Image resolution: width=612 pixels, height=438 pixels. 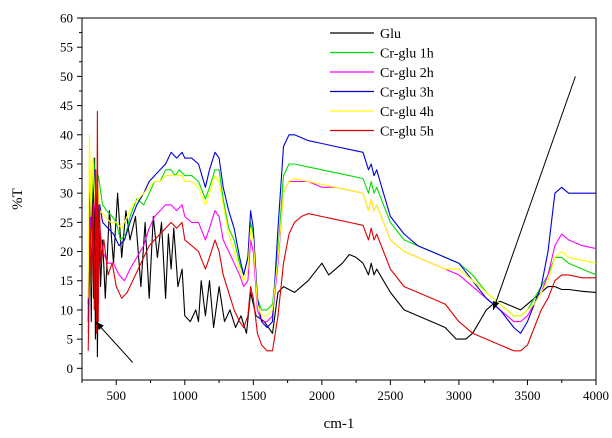 What do you see at coordinates (70, 339) in the screenshot?
I see `y-tick-label: 5` at bounding box center [70, 339].